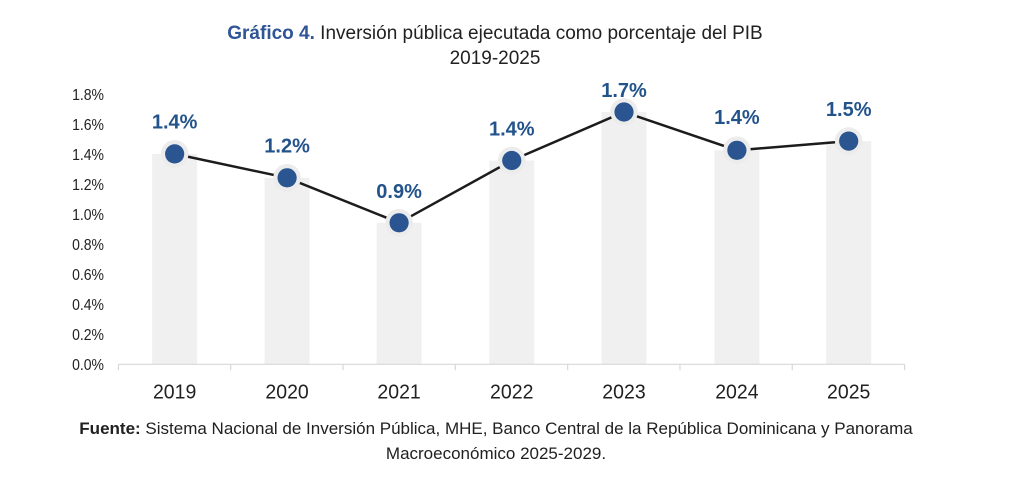 The image size is (1024, 496). I want to click on svg-text: 1.0%, so click(88, 215).